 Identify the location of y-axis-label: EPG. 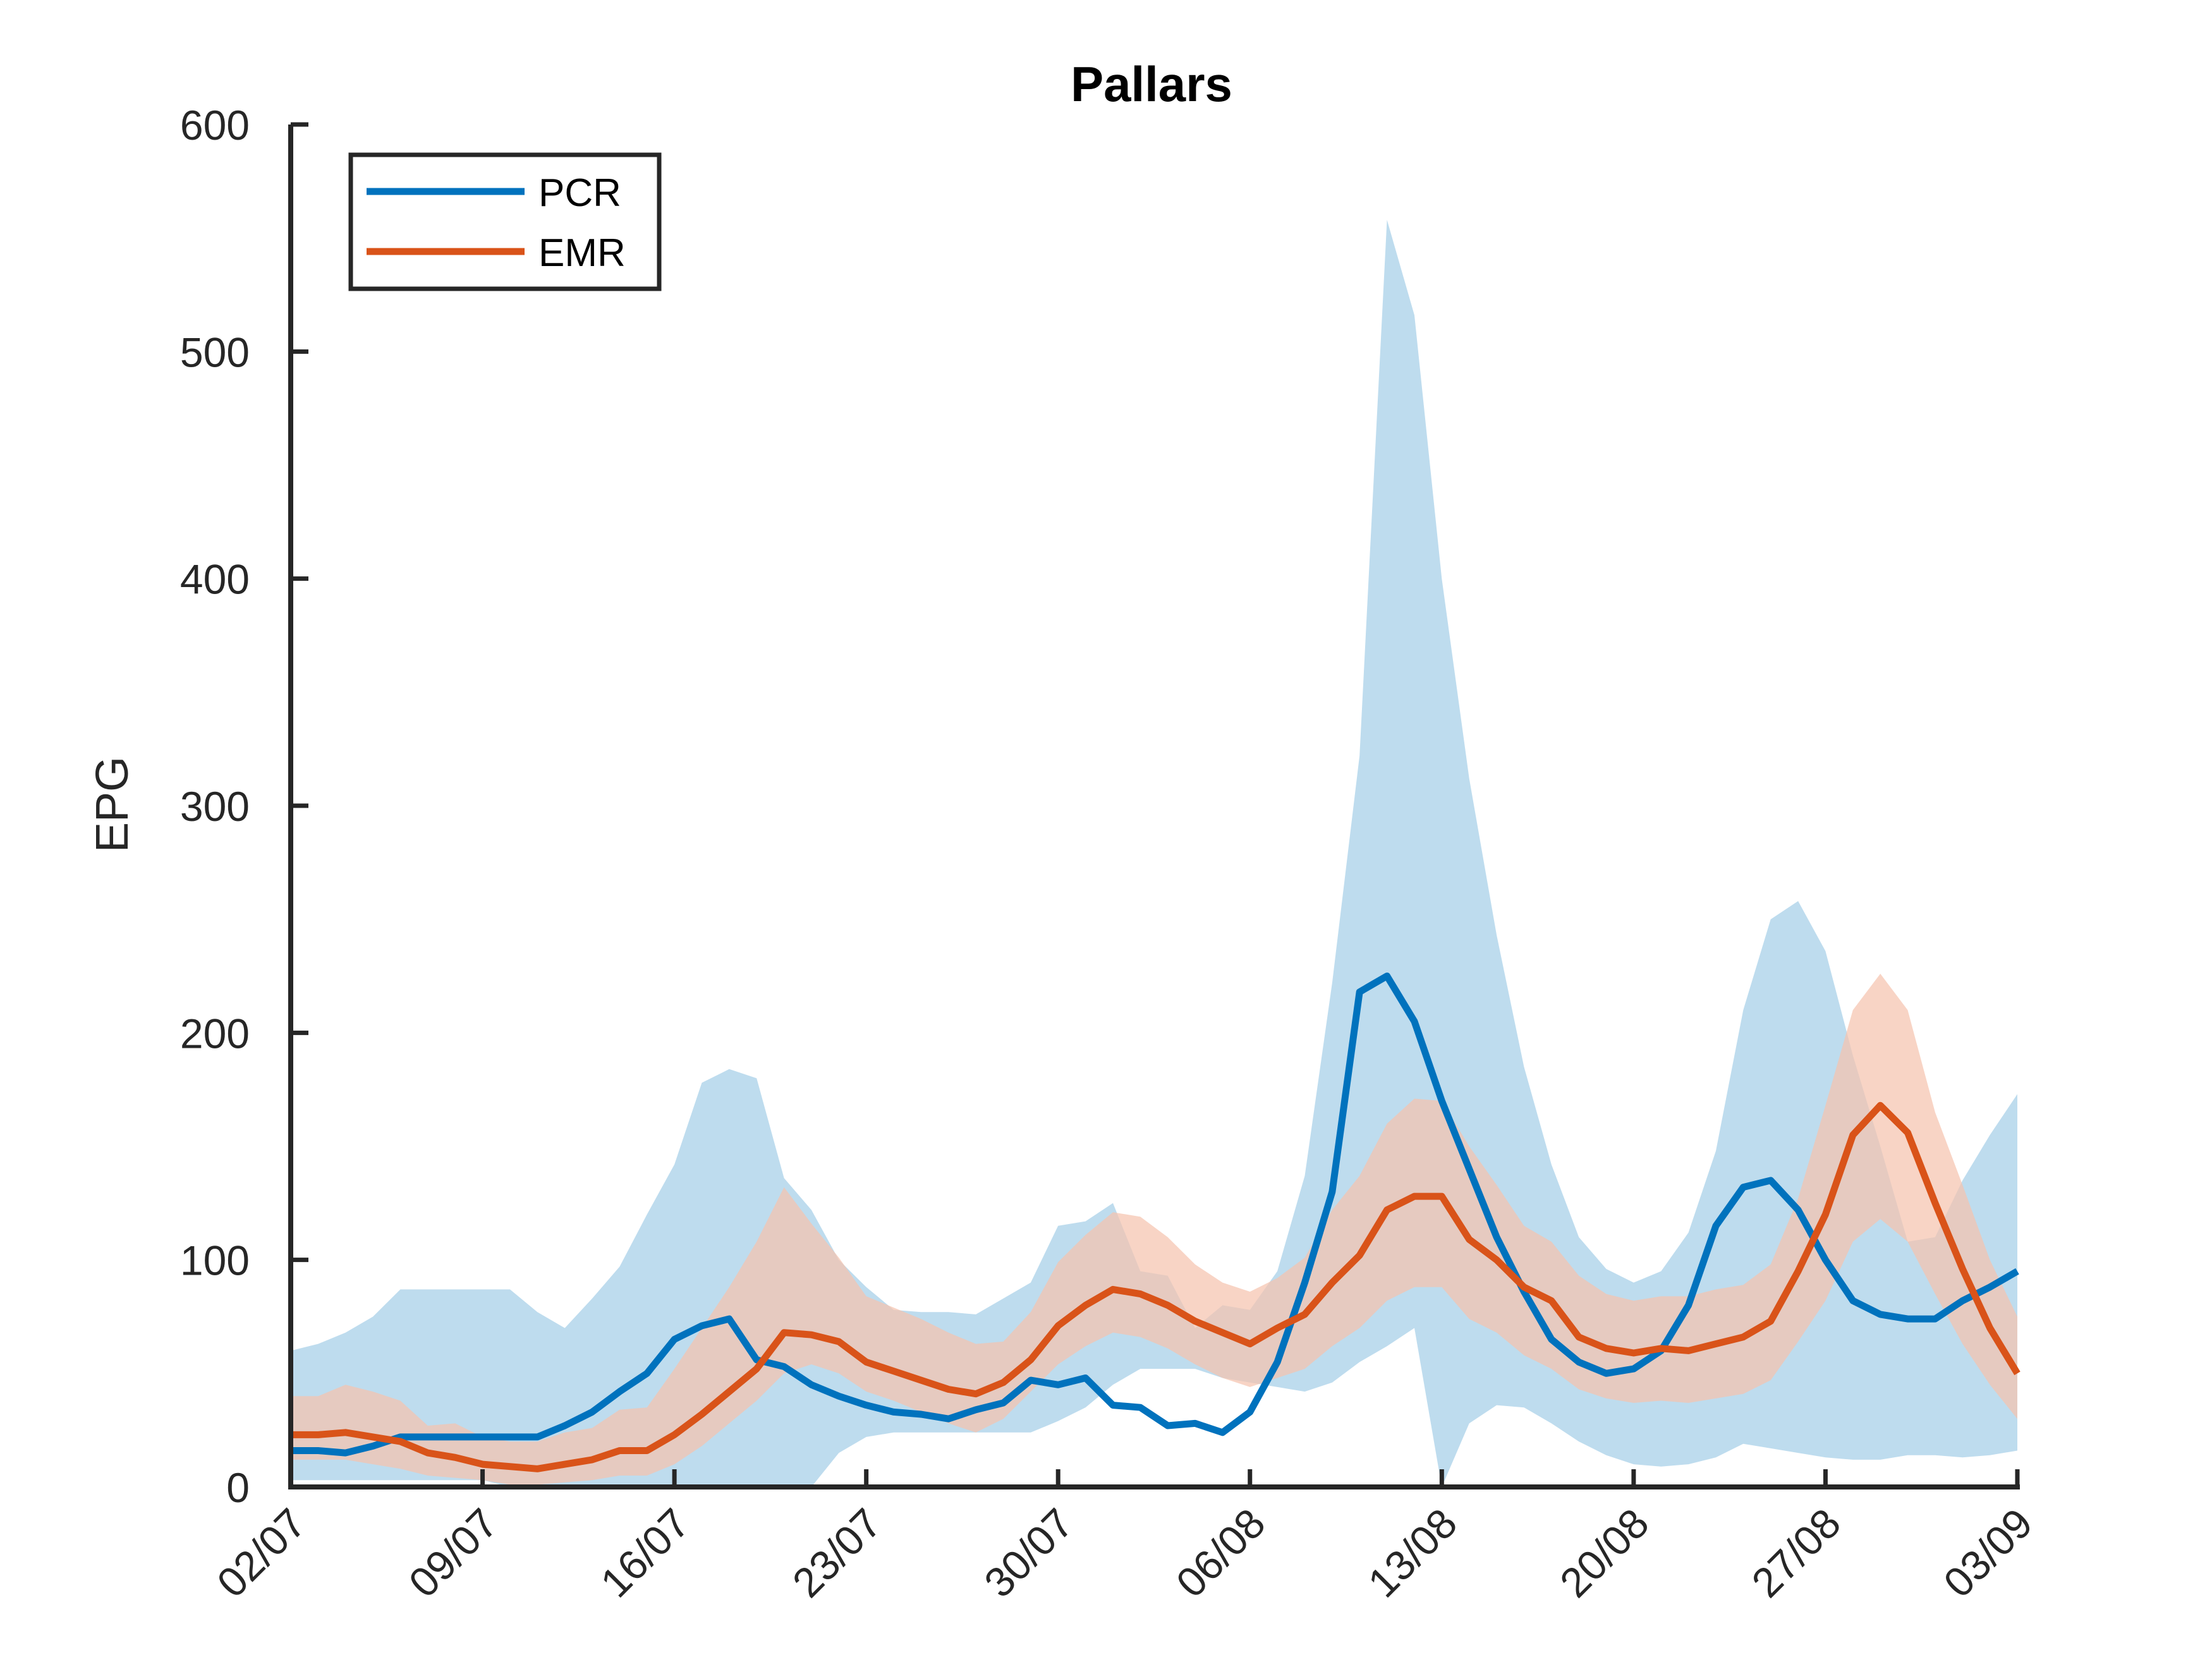
(112, 804).